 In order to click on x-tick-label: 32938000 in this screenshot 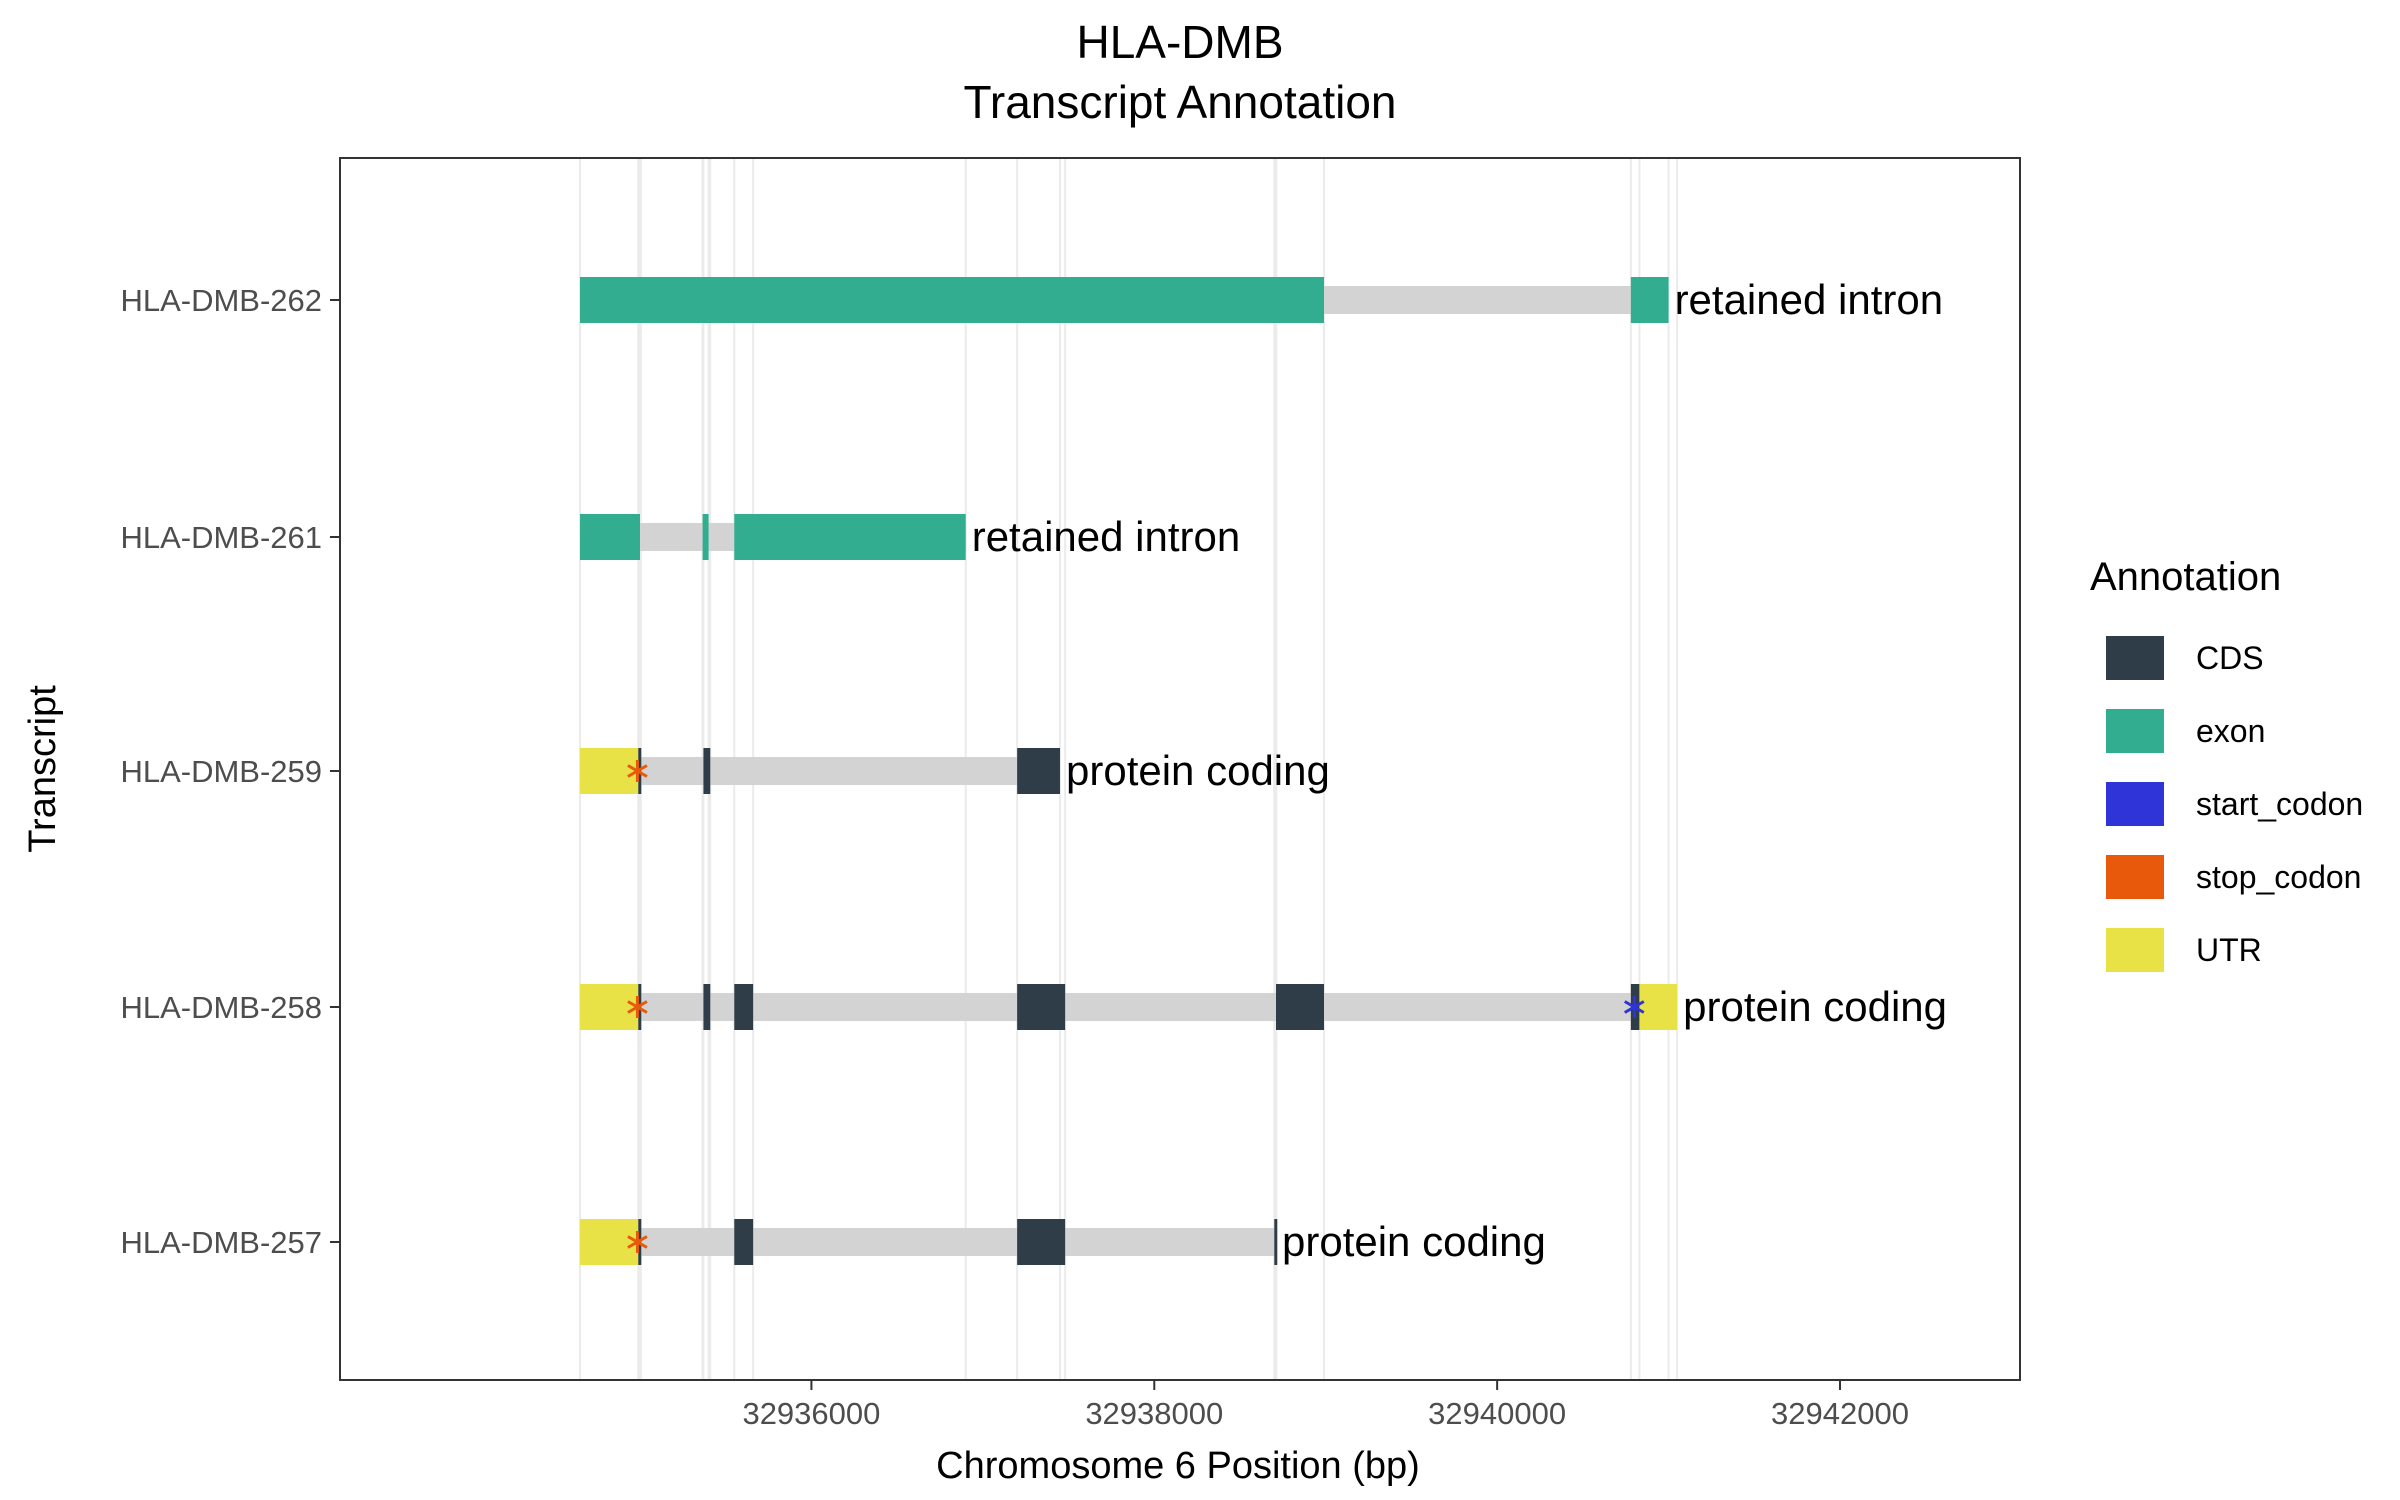, I will do `click(1154, 1413)`.